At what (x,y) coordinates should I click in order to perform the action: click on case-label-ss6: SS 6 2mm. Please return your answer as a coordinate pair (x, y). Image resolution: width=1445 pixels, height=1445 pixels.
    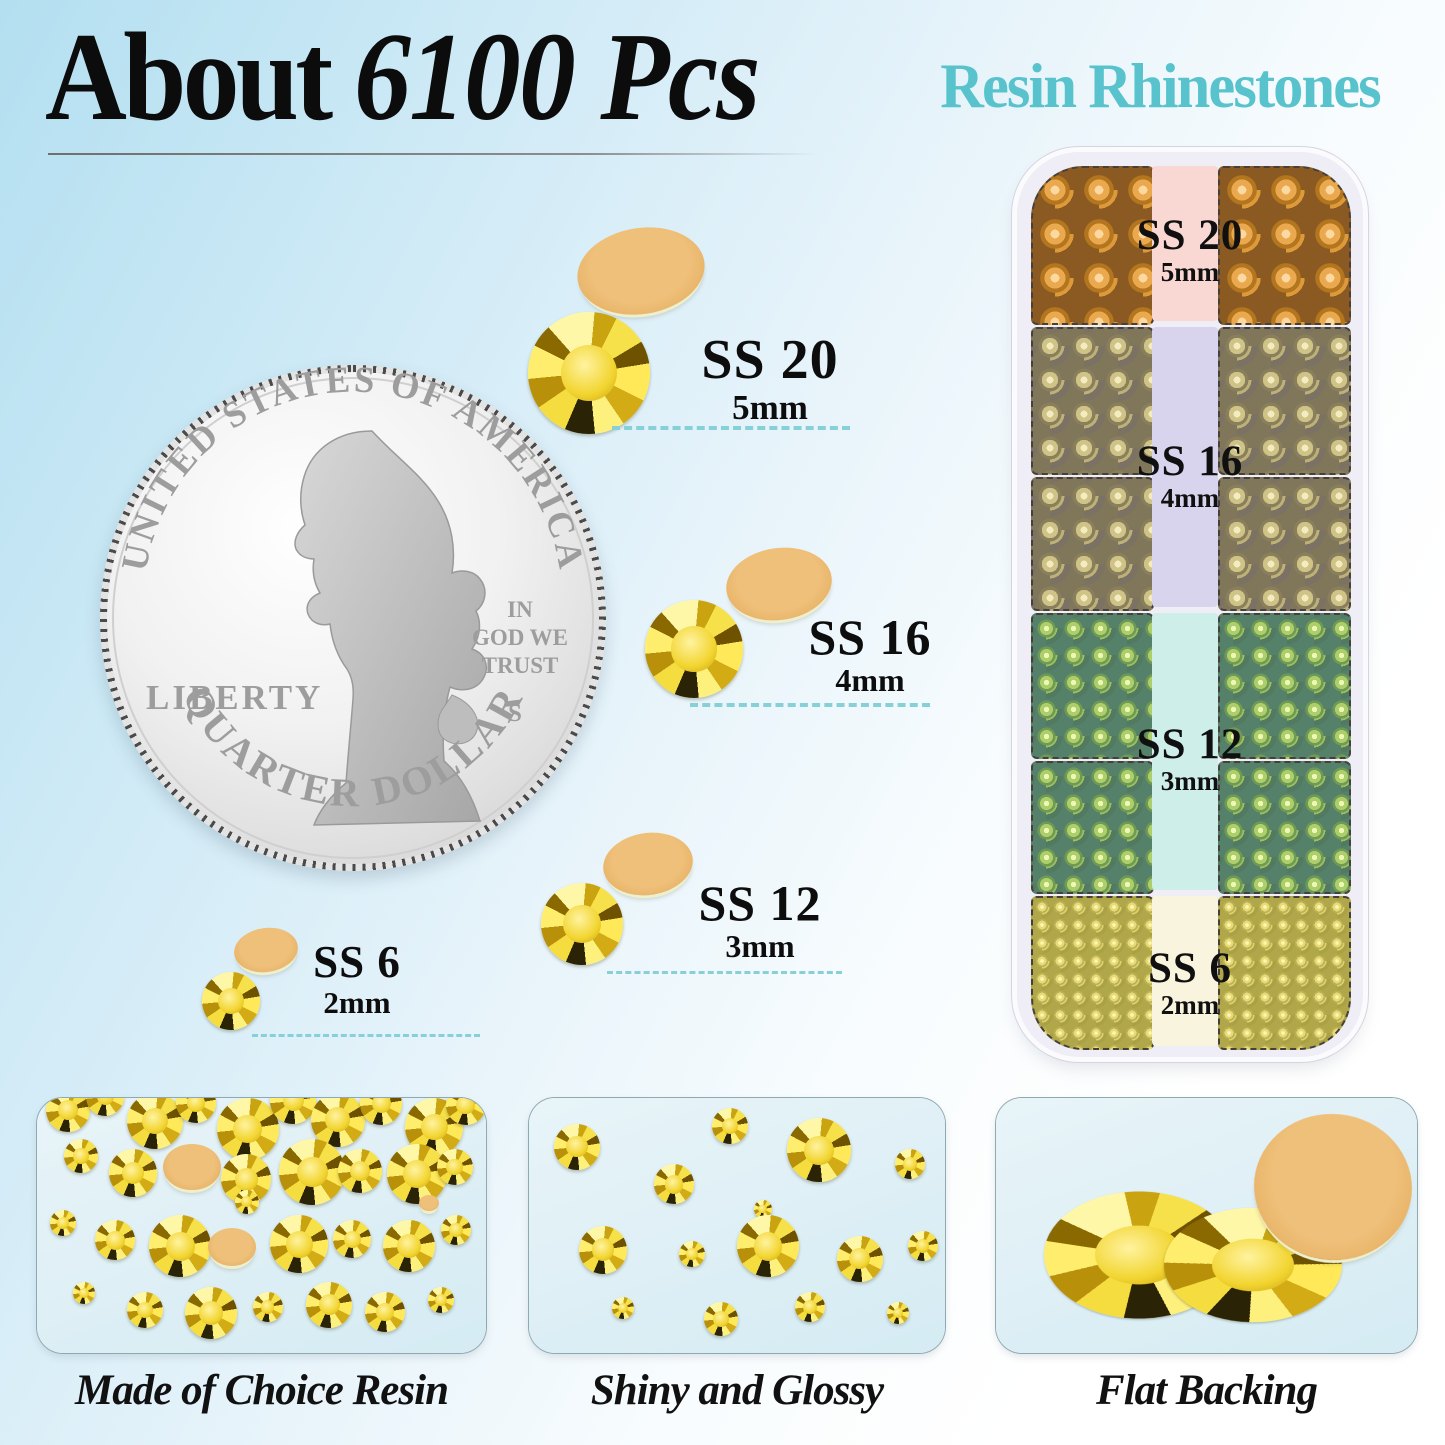
    Looking at the image, I should click on (1190, 984).